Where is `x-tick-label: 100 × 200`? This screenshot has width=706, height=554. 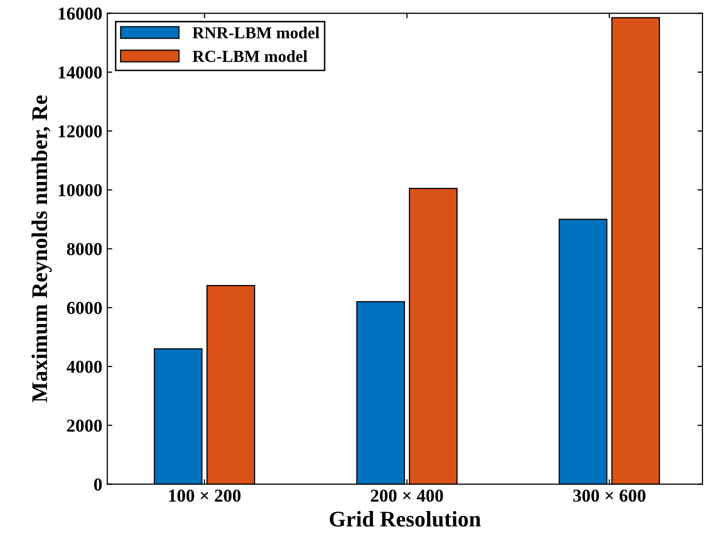 x-tick-label: 100 × 200 is located at coordinates (205, 496).